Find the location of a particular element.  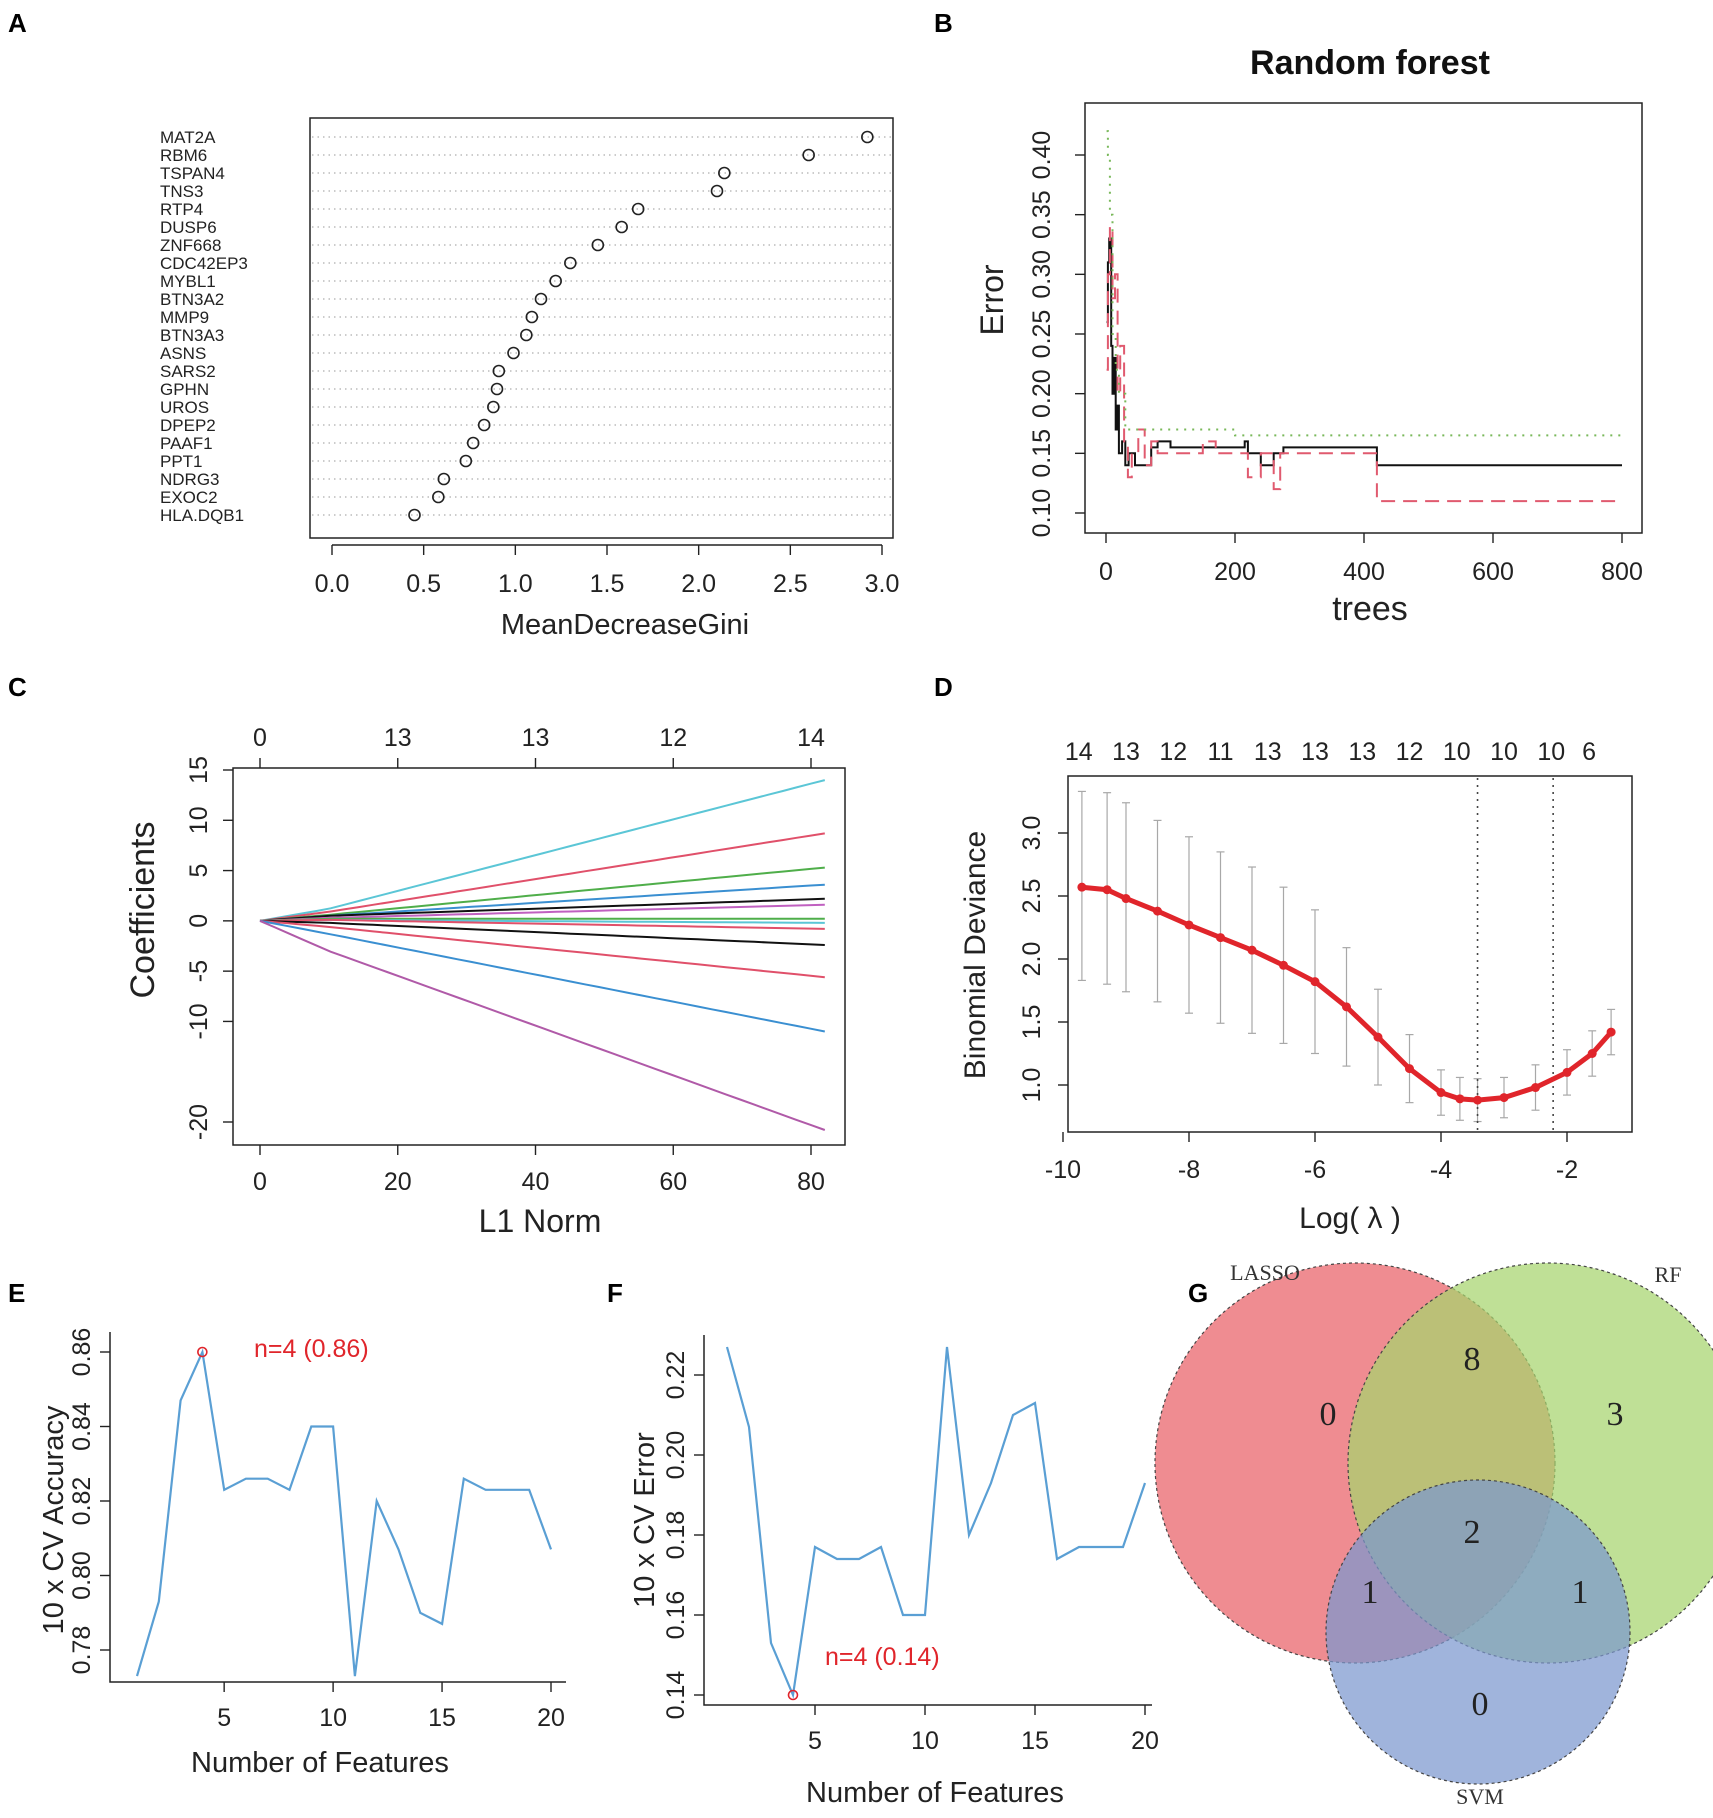

panel-e-y-title: 10 x CV Accuracy is located at coordinates (54, 1519).